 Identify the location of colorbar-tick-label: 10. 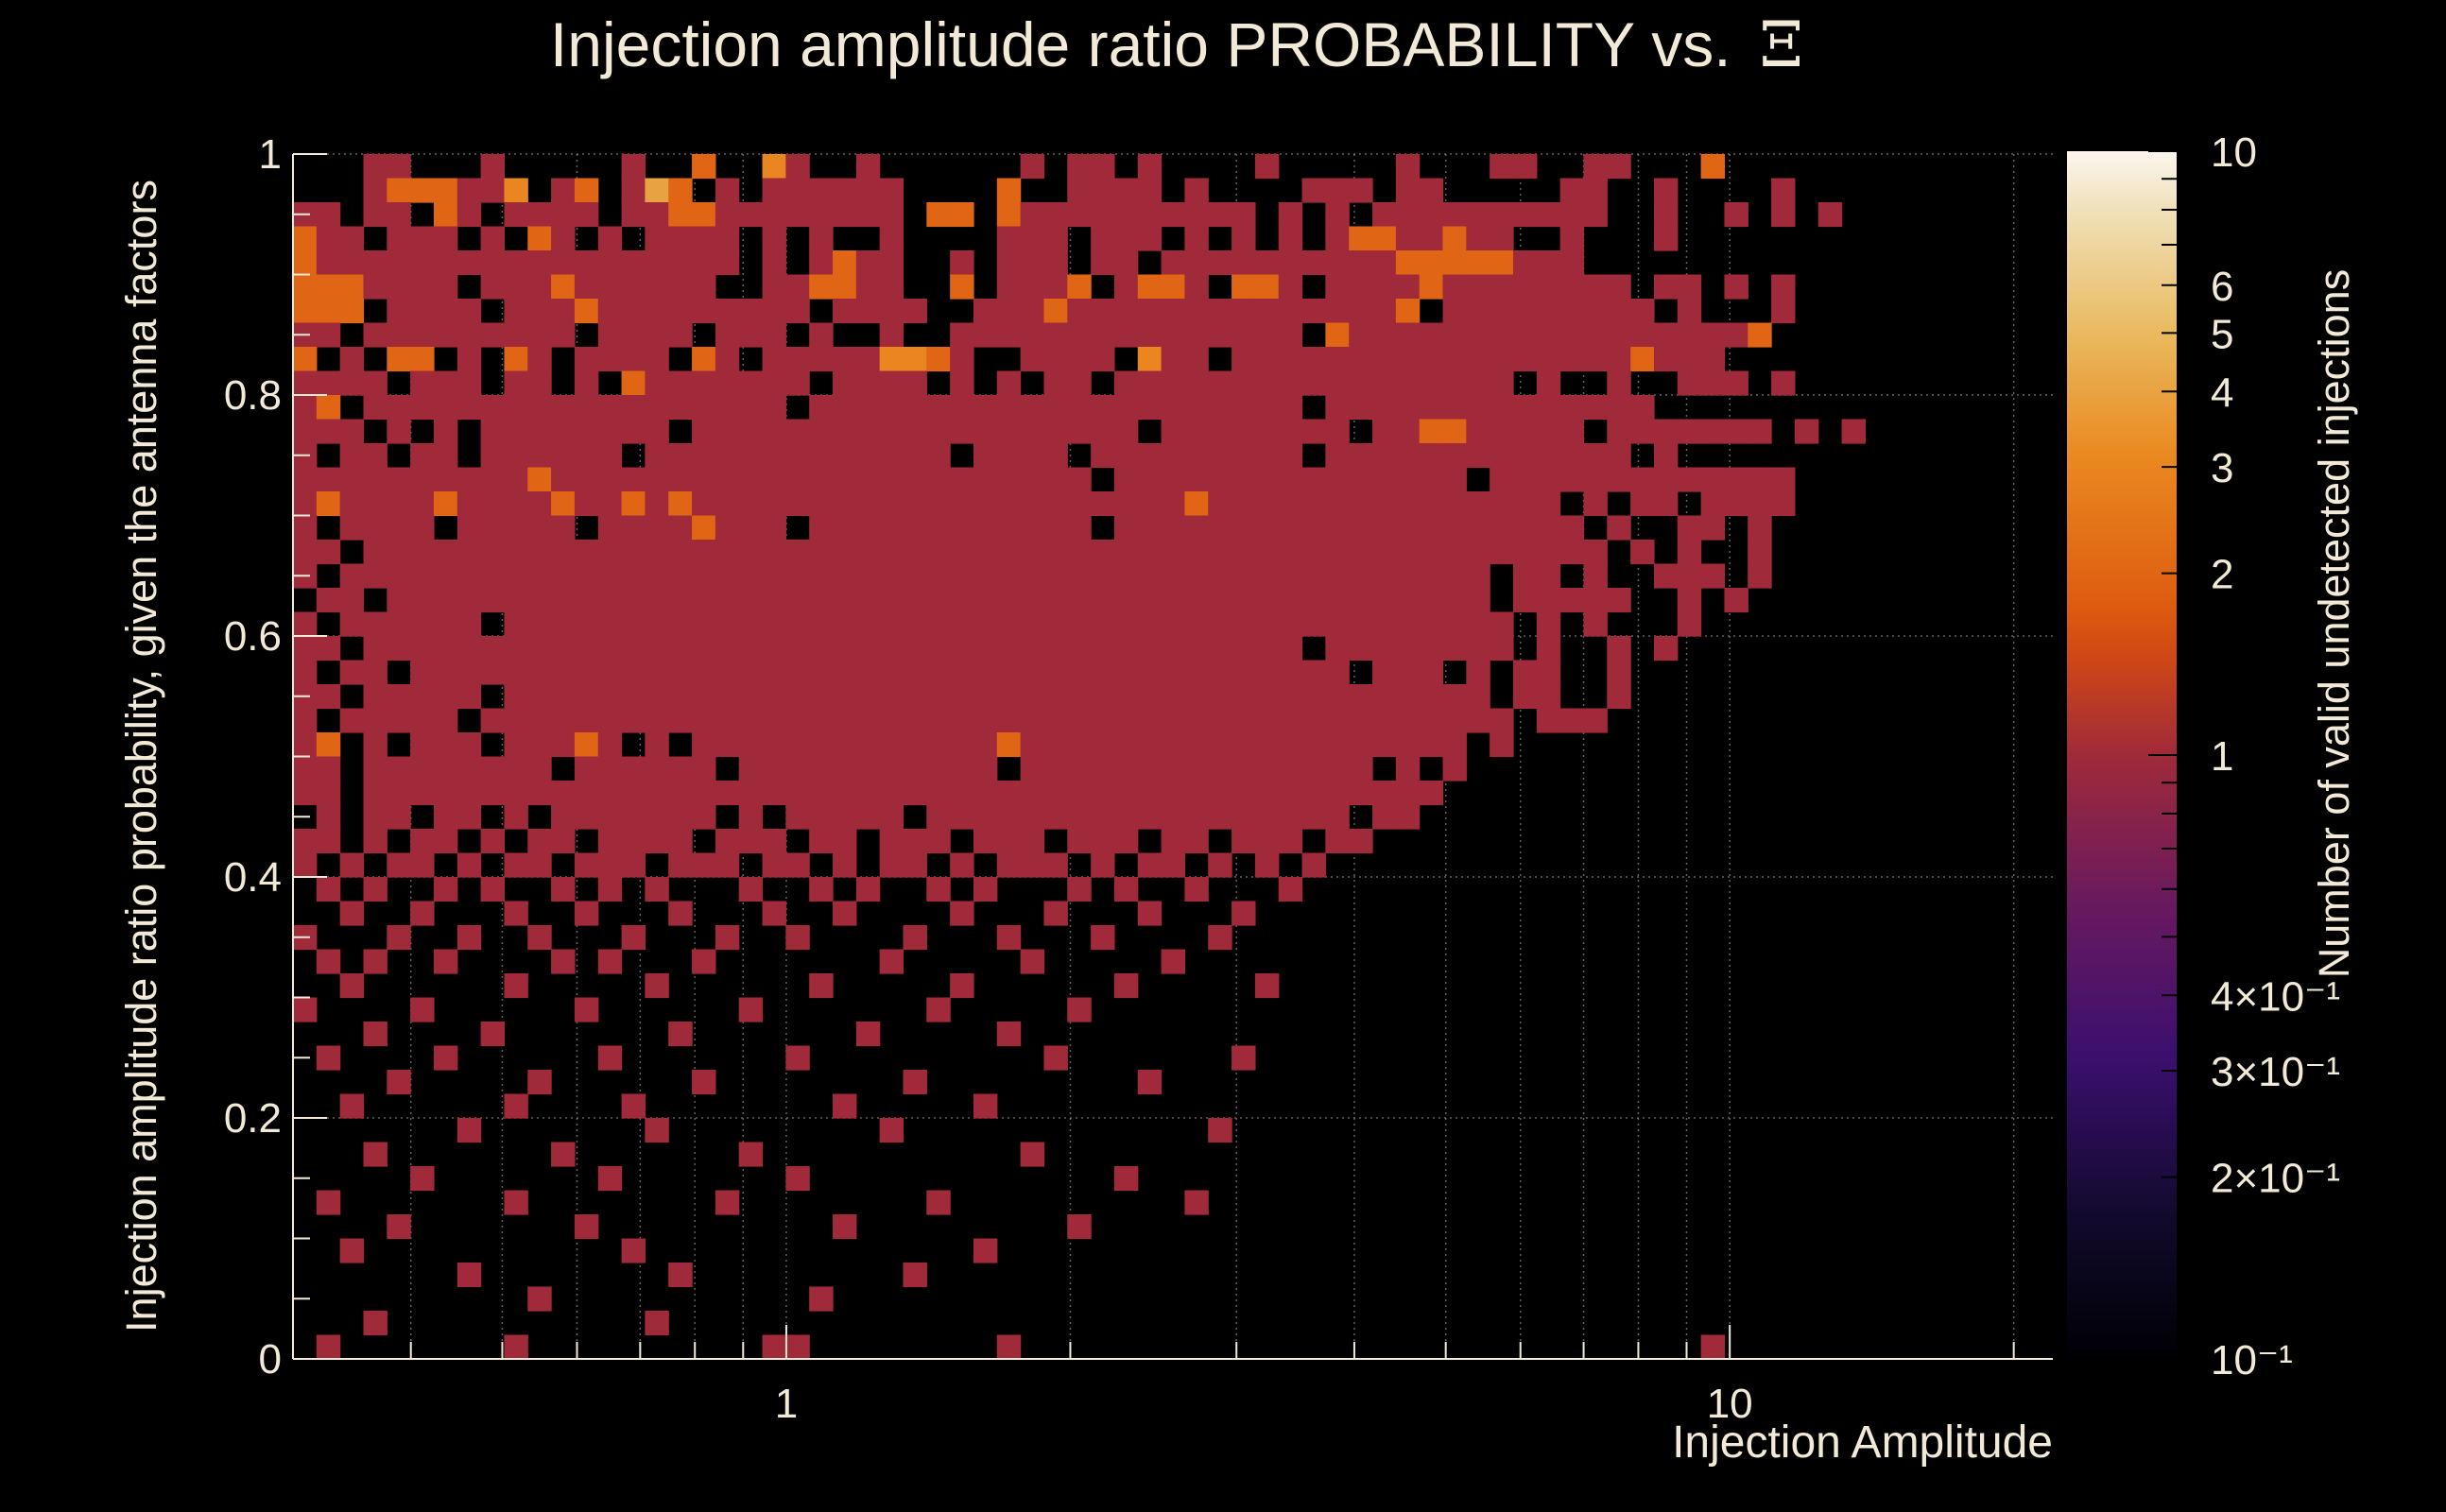
(2234, 152).